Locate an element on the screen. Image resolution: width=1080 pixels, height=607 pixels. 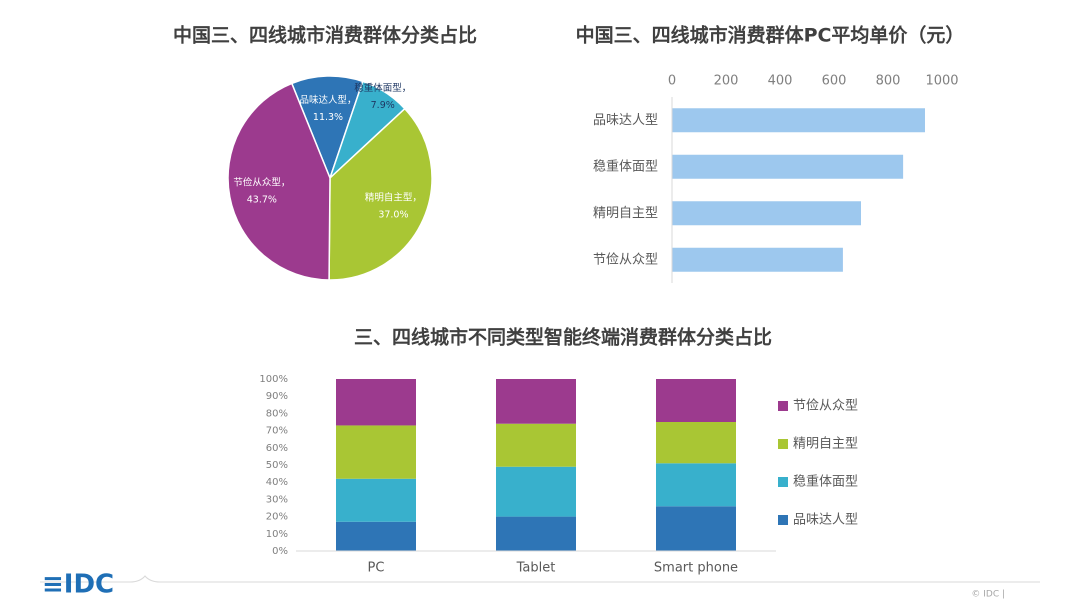
logo: ≡IDC is located at coordinates (78, 585).